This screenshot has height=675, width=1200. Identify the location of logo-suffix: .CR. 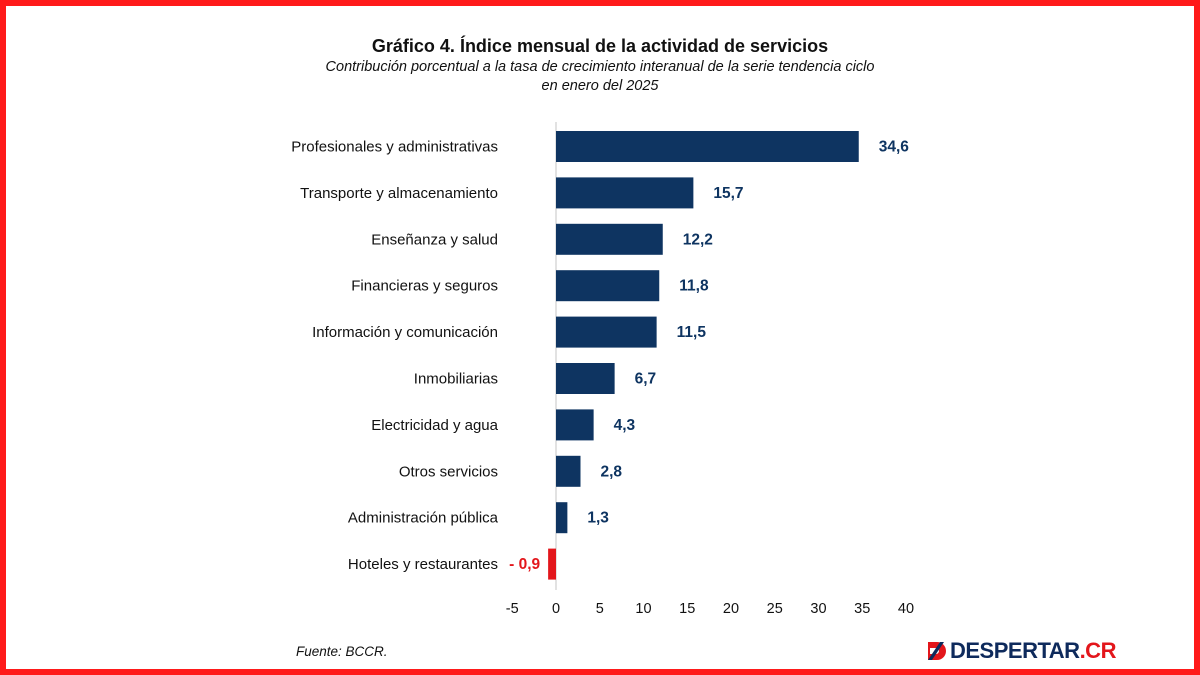
(1098, 650).